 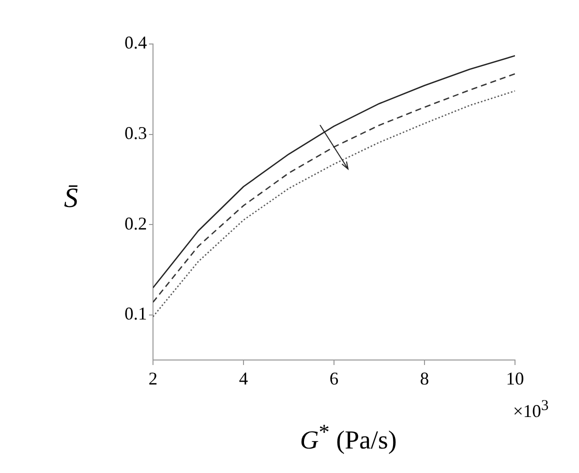 I want to click on x-tick-label: 8, so click(x=424, y=378).